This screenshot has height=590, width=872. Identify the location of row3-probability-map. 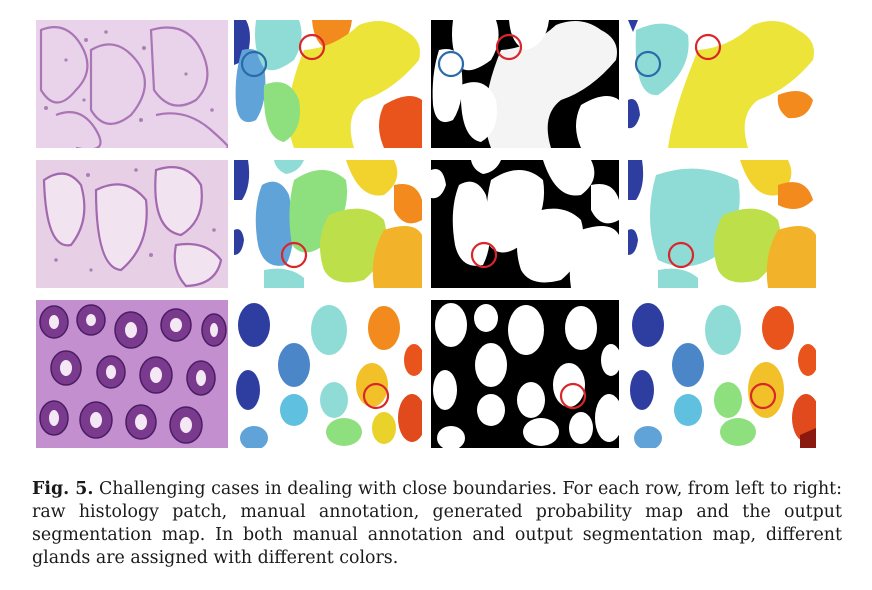
(525, 374).